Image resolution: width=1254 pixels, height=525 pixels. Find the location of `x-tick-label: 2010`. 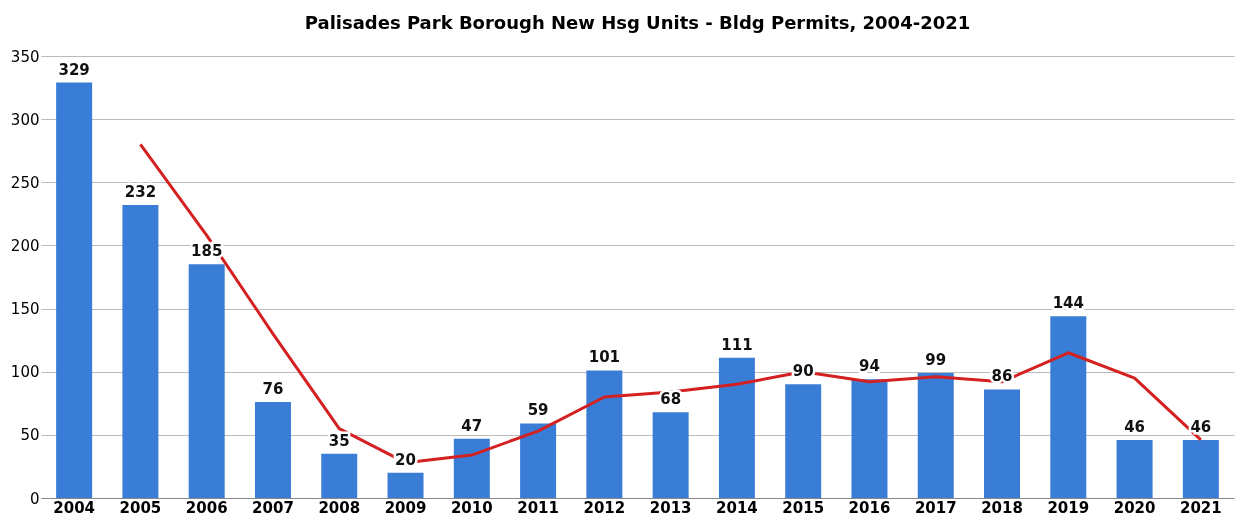

x-tick-label: 2010 is located at coordinates (471, 507).